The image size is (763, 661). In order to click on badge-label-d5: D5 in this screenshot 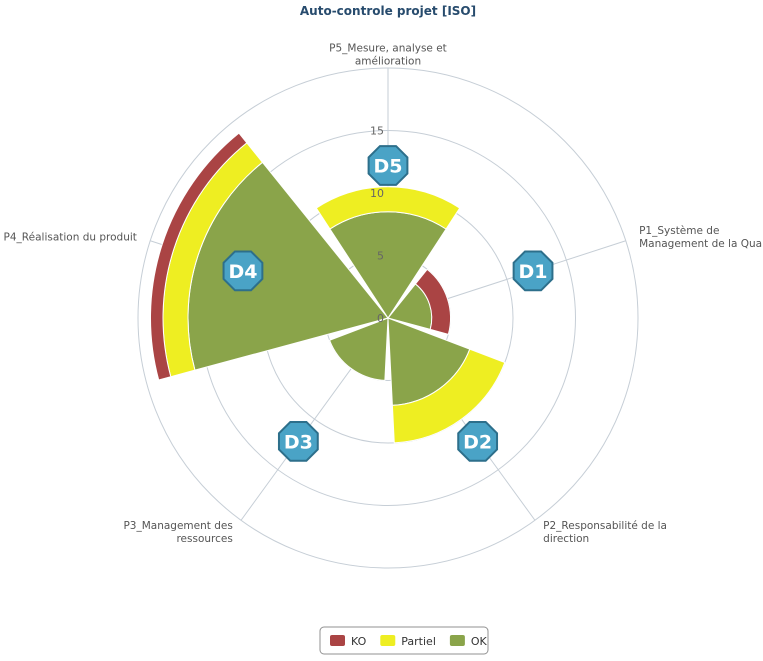, I will do `click(388, 167)`.